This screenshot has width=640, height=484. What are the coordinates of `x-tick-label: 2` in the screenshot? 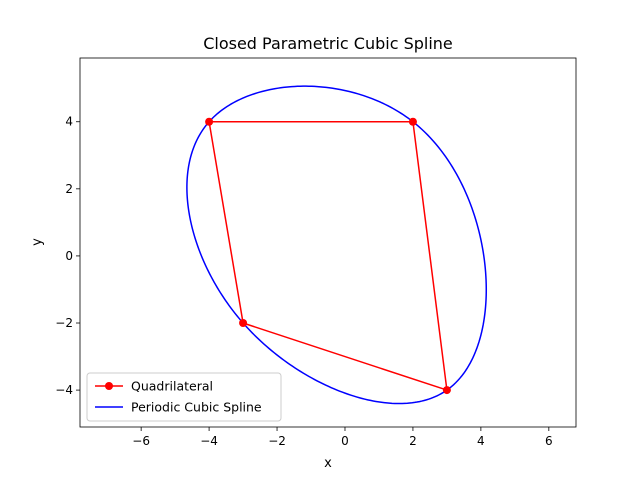 It's located at (413, 441).